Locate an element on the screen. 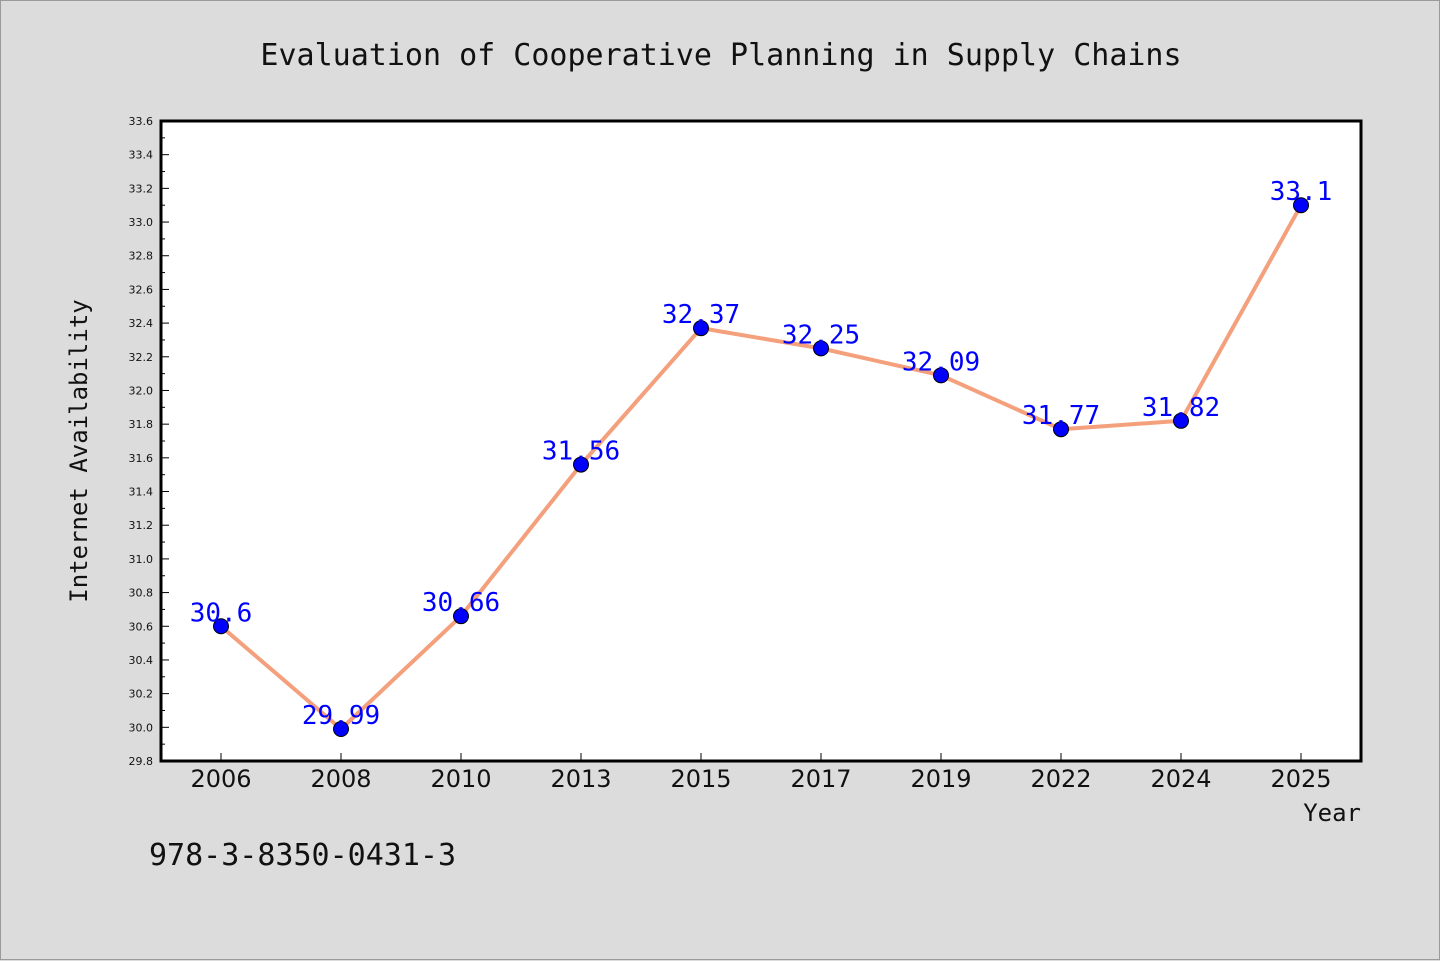 This screenshot has width=1440, height=961. x-tick-label: 2025 is located at coordinates (1300, 779).